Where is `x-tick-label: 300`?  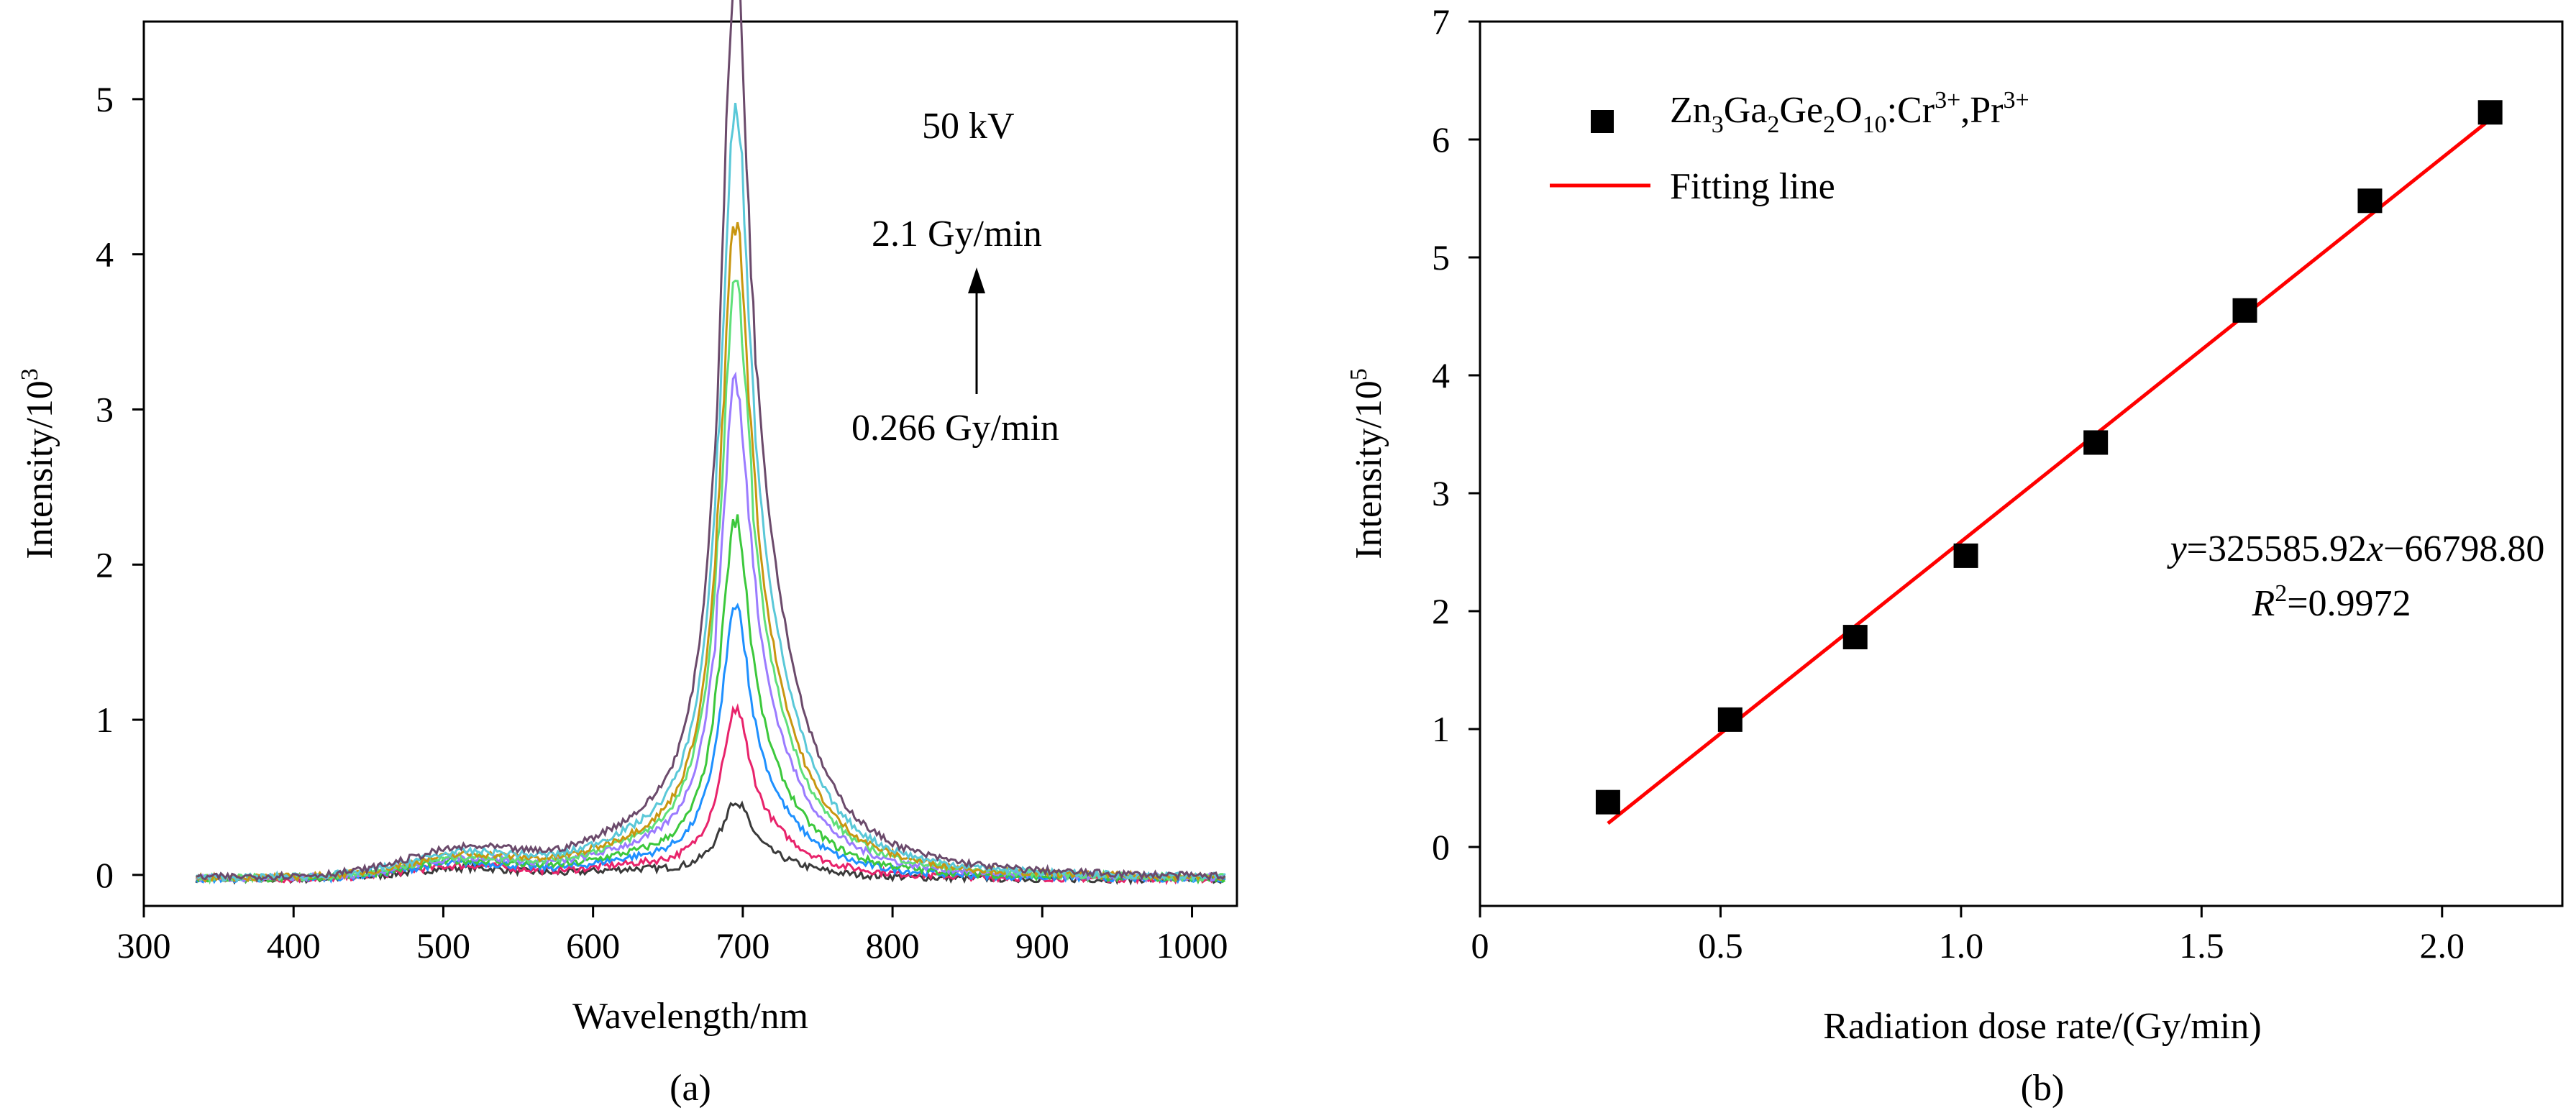
x-tick-label: 300 is located at coordinates (144, 945).